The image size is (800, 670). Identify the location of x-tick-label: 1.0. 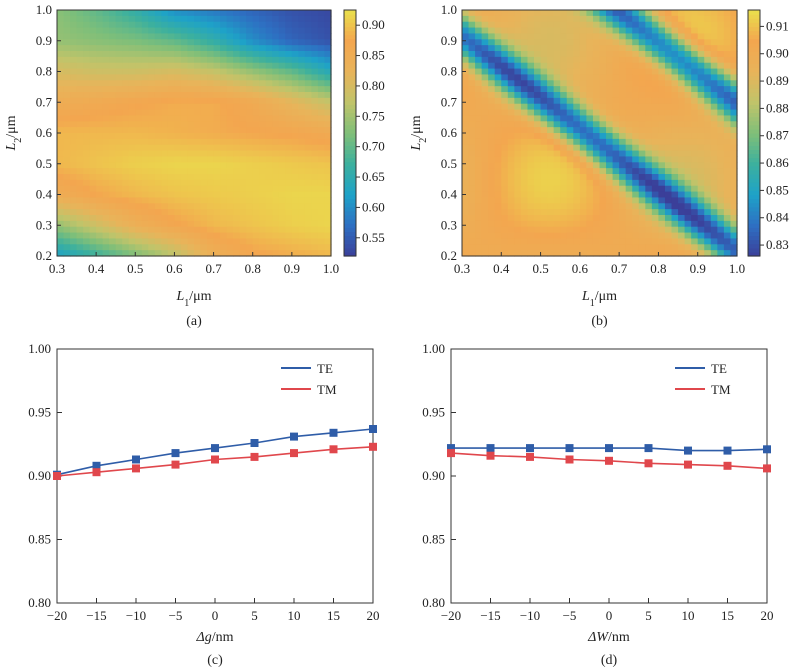
(737, 268).